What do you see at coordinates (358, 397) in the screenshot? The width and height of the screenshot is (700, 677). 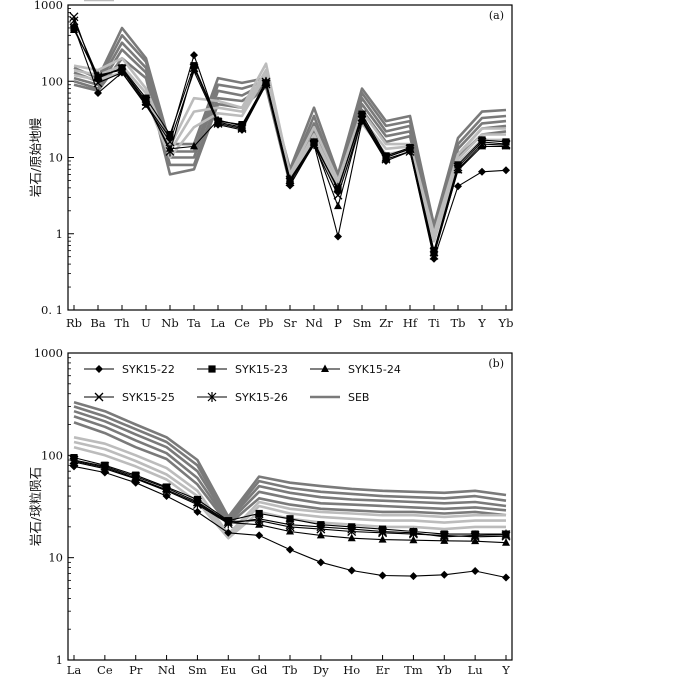 I see `legend-label: SEB` at bounding box center [358, 397].